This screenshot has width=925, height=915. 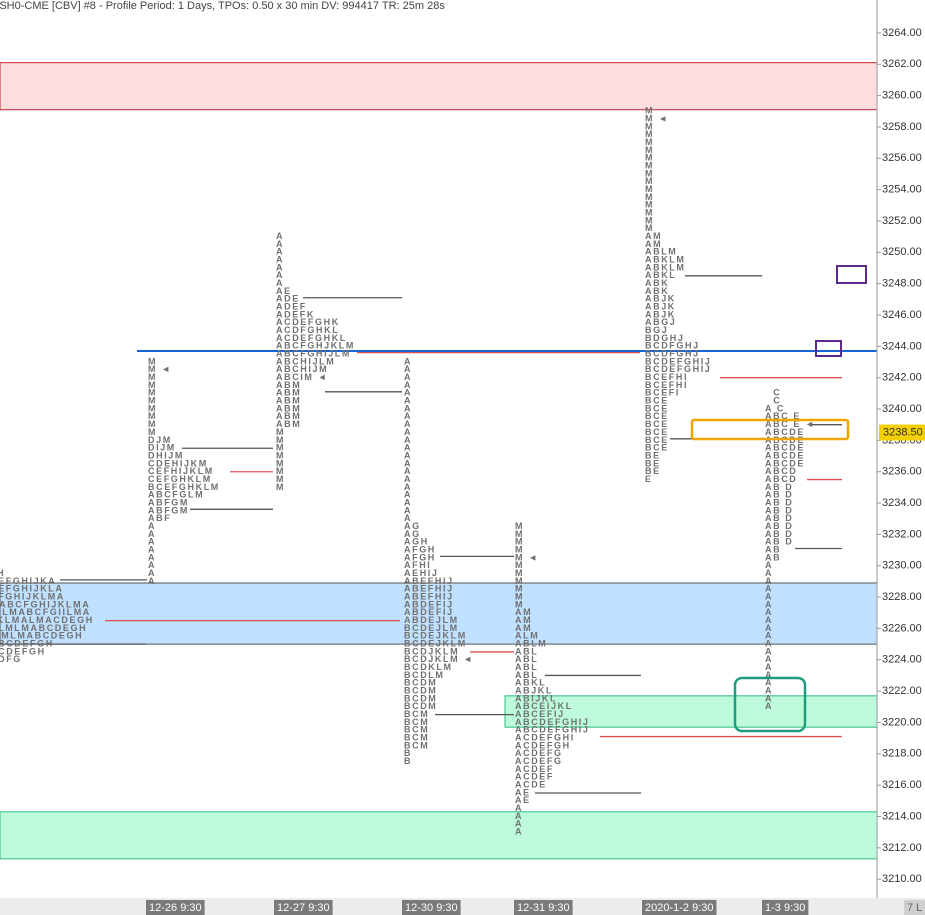 What do you see at coordinates (45, 612) in the screenshot?
I see `tpo-row: CILMABCFGIILMA` at bounding box center [45, 612].